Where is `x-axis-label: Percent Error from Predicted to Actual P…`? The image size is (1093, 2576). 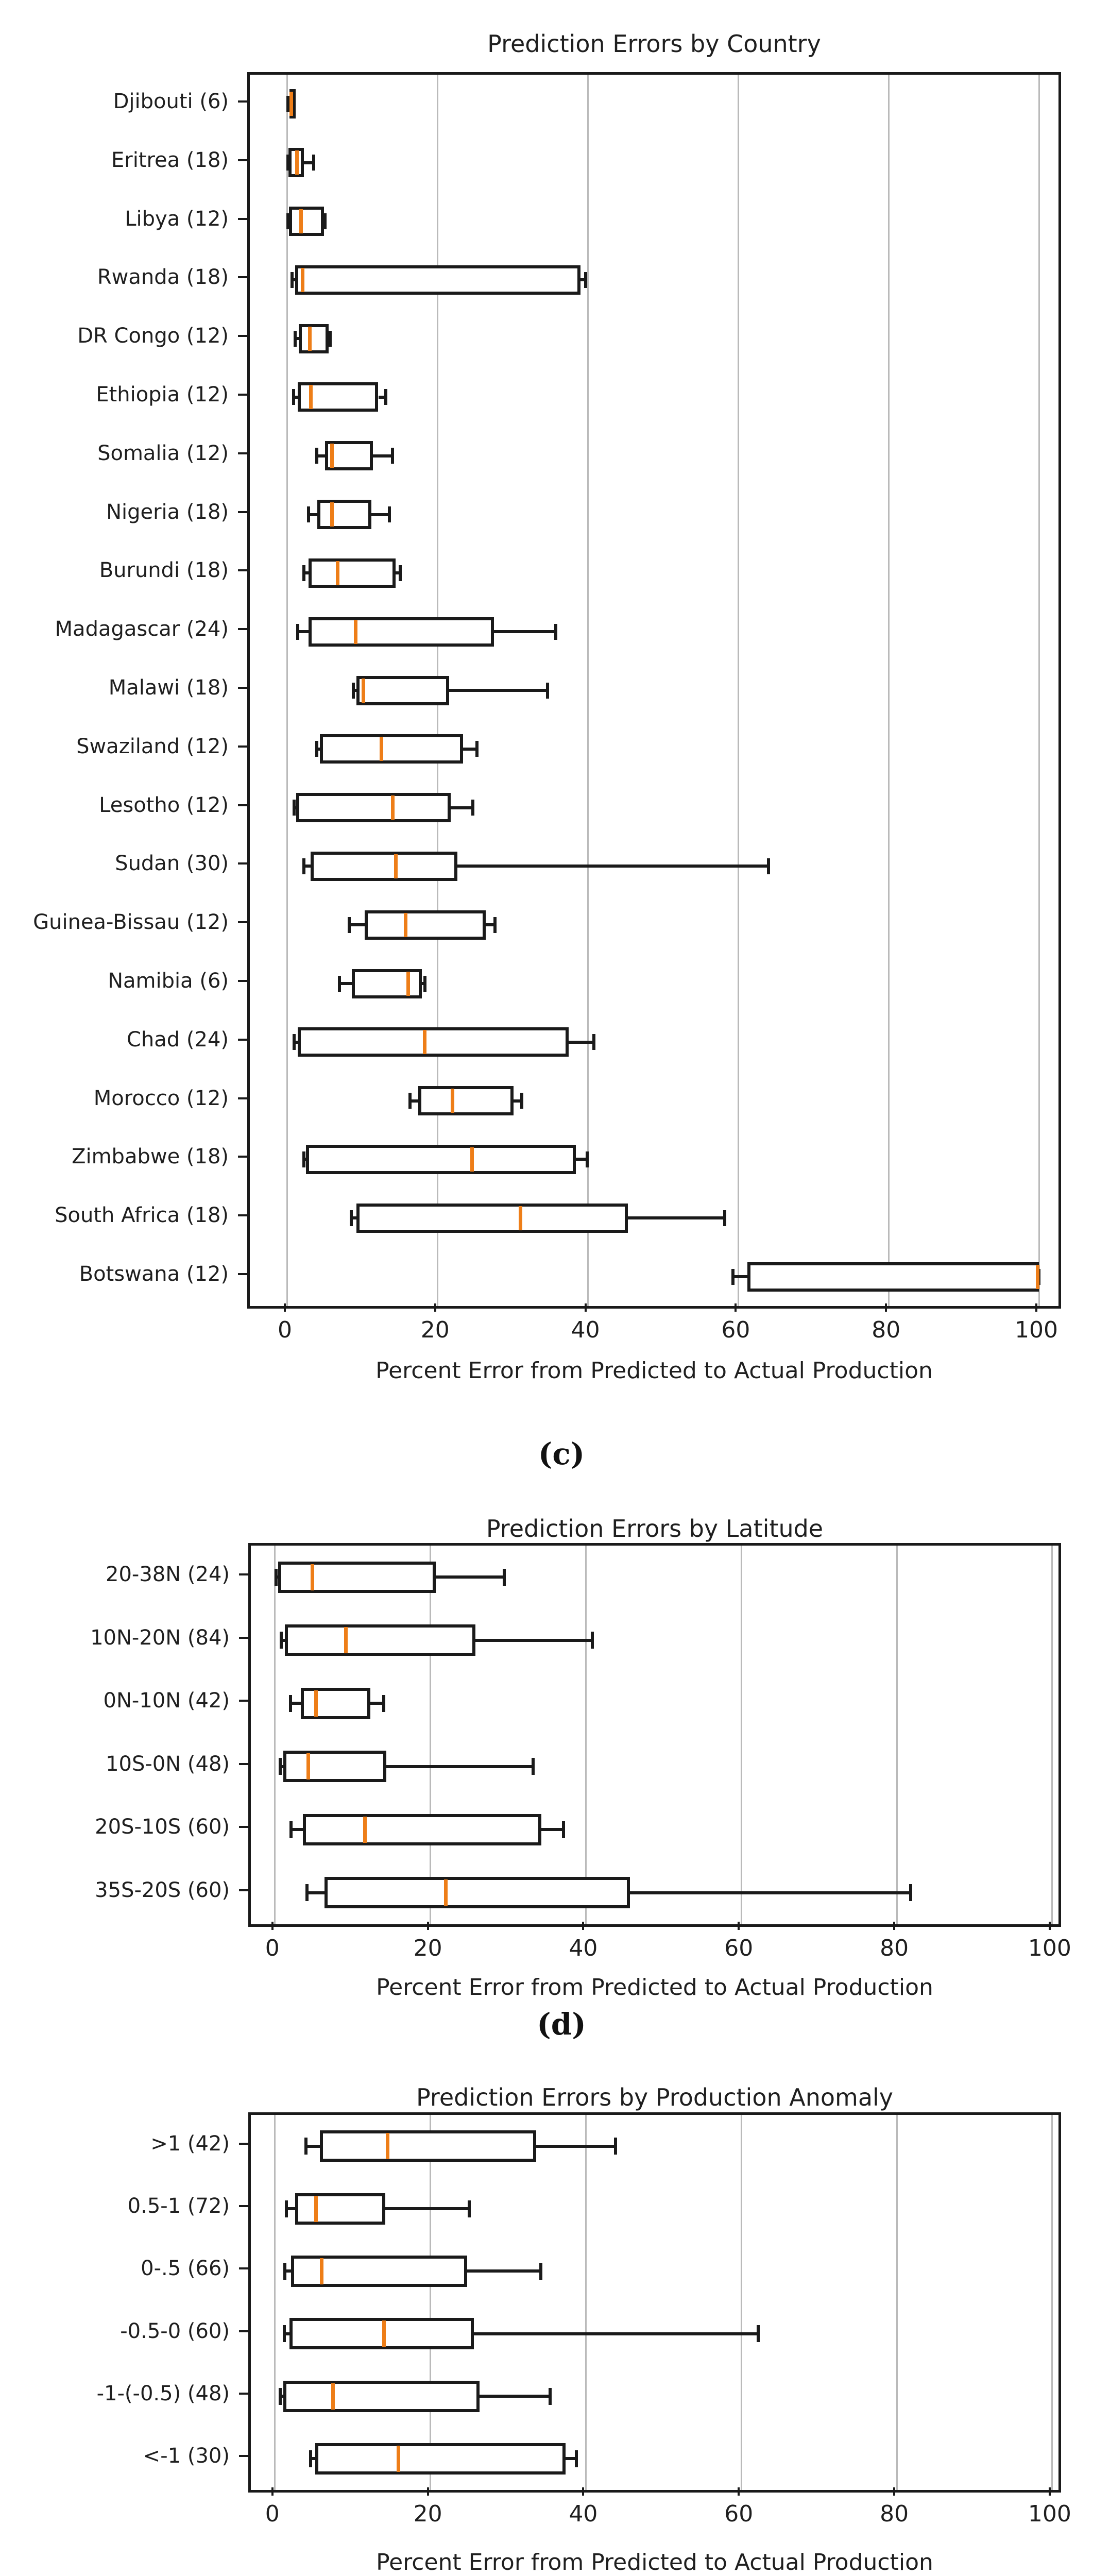 x-axis-label: Percent Error from Predicted to Actual P… is located at coordinates (654, 1987).